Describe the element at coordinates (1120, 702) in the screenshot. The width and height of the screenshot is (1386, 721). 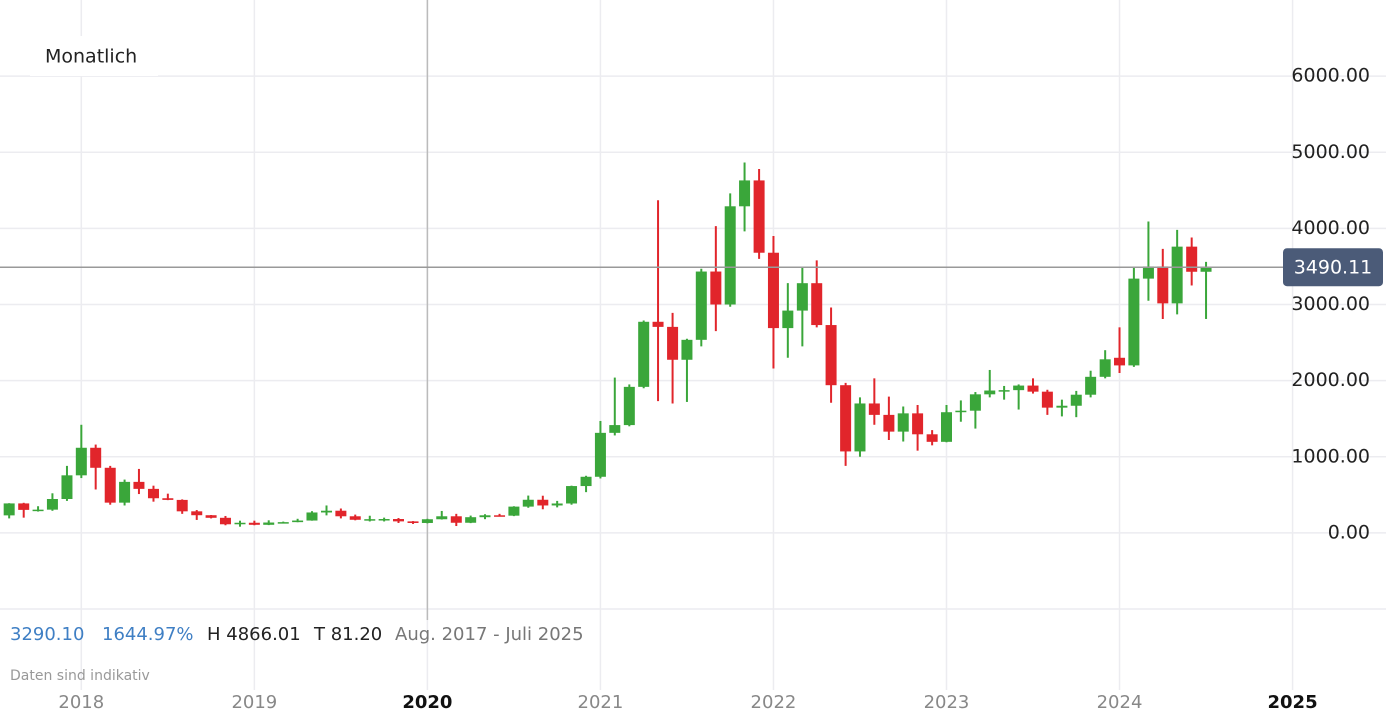
I see `x-tick-label: 2024` at that location.